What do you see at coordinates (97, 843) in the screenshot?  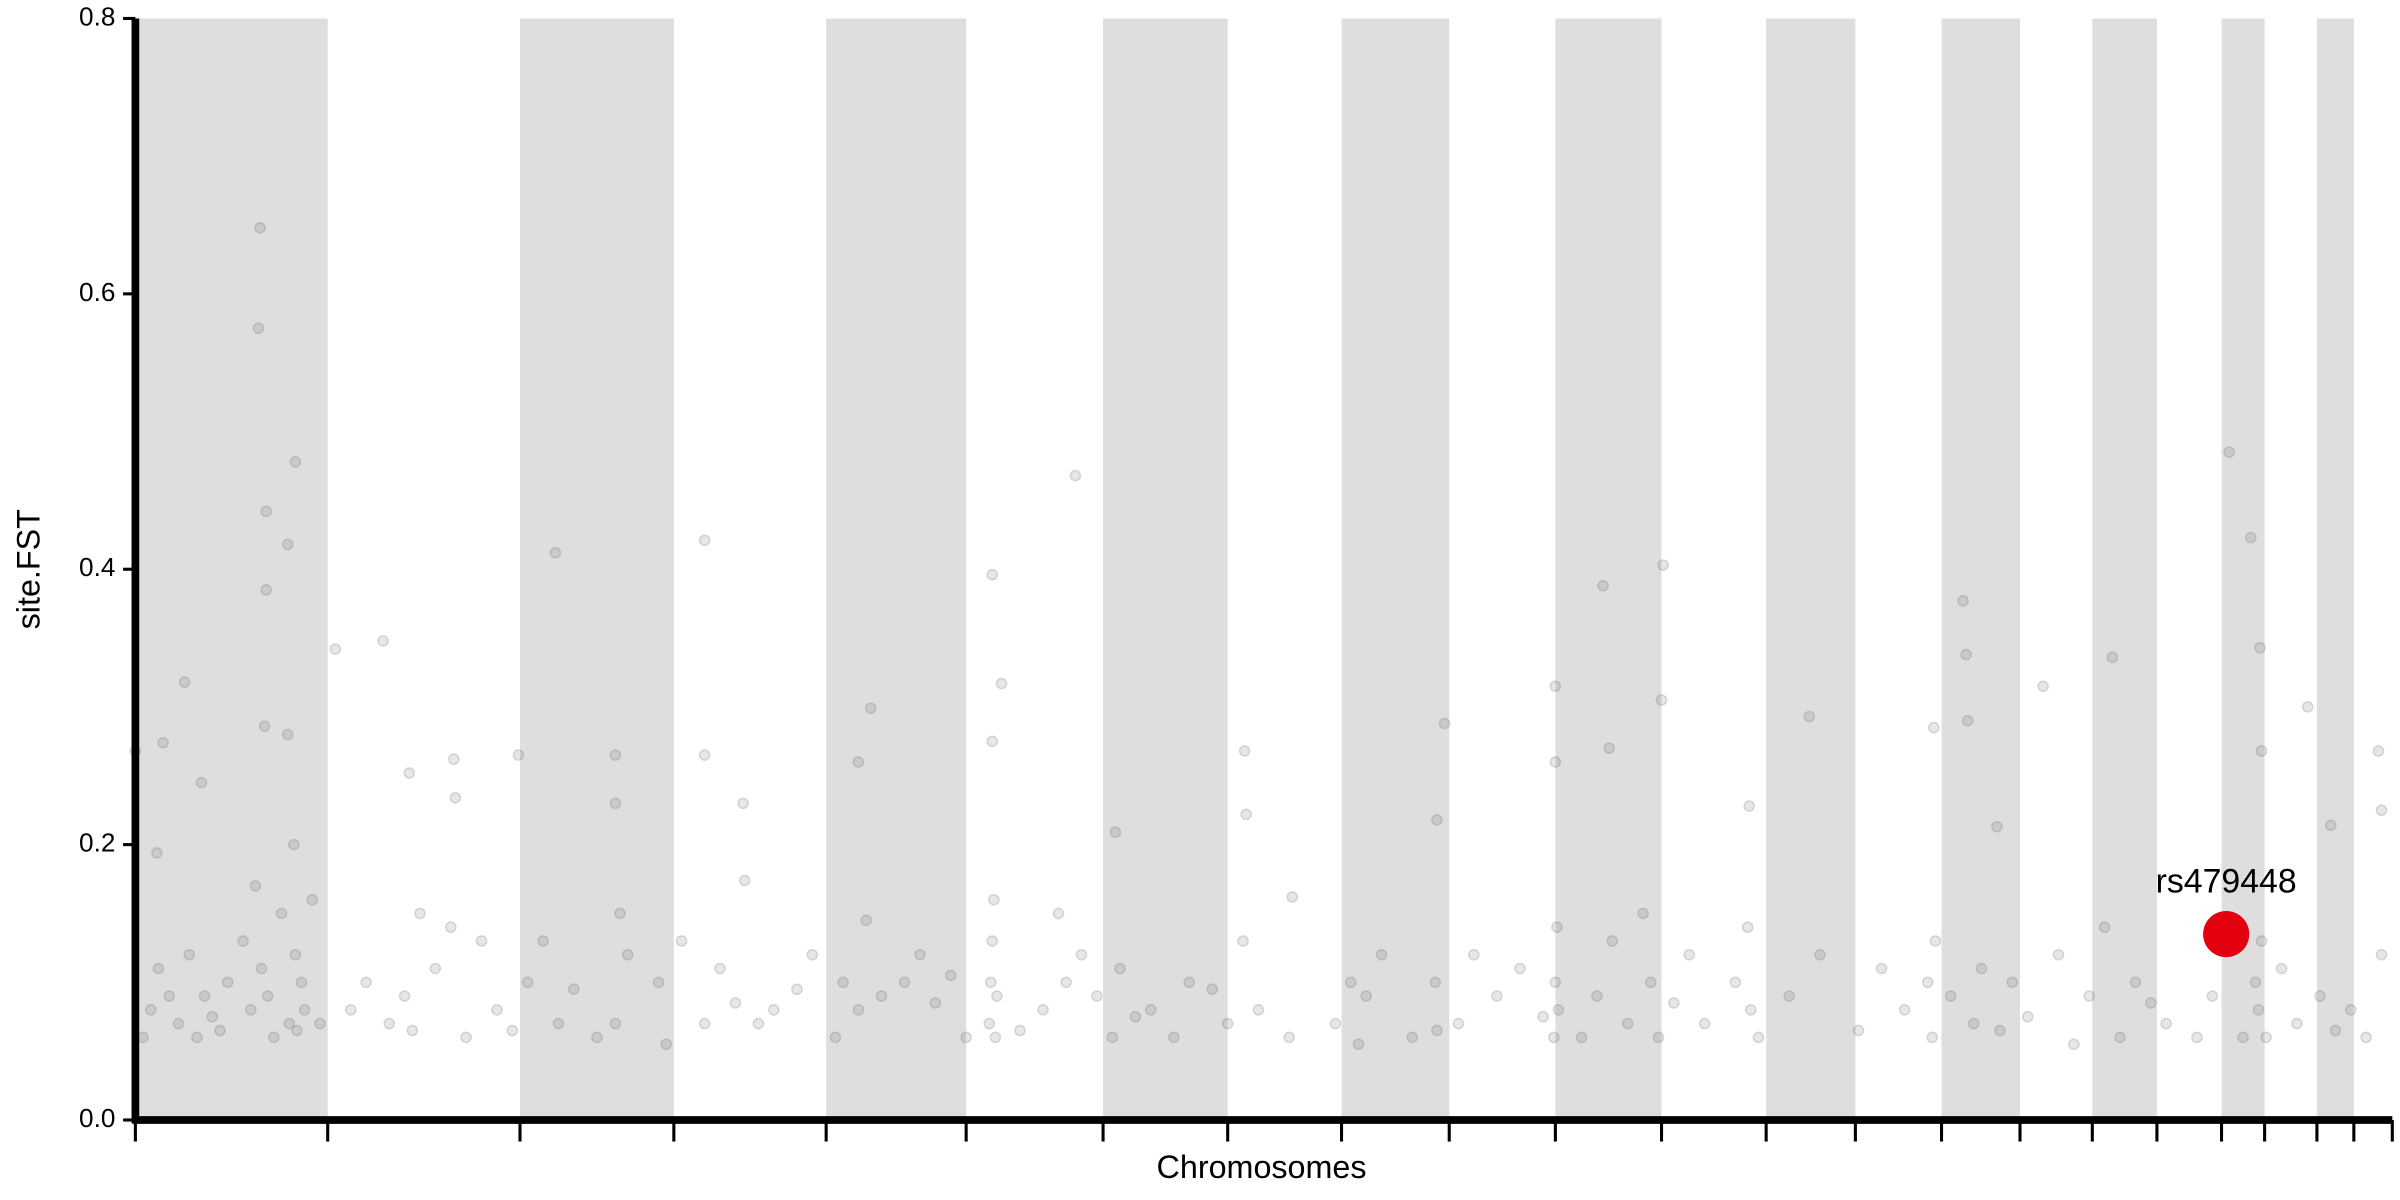 I see `y-tick-label: 0.2` at bounding box center [97, 843].